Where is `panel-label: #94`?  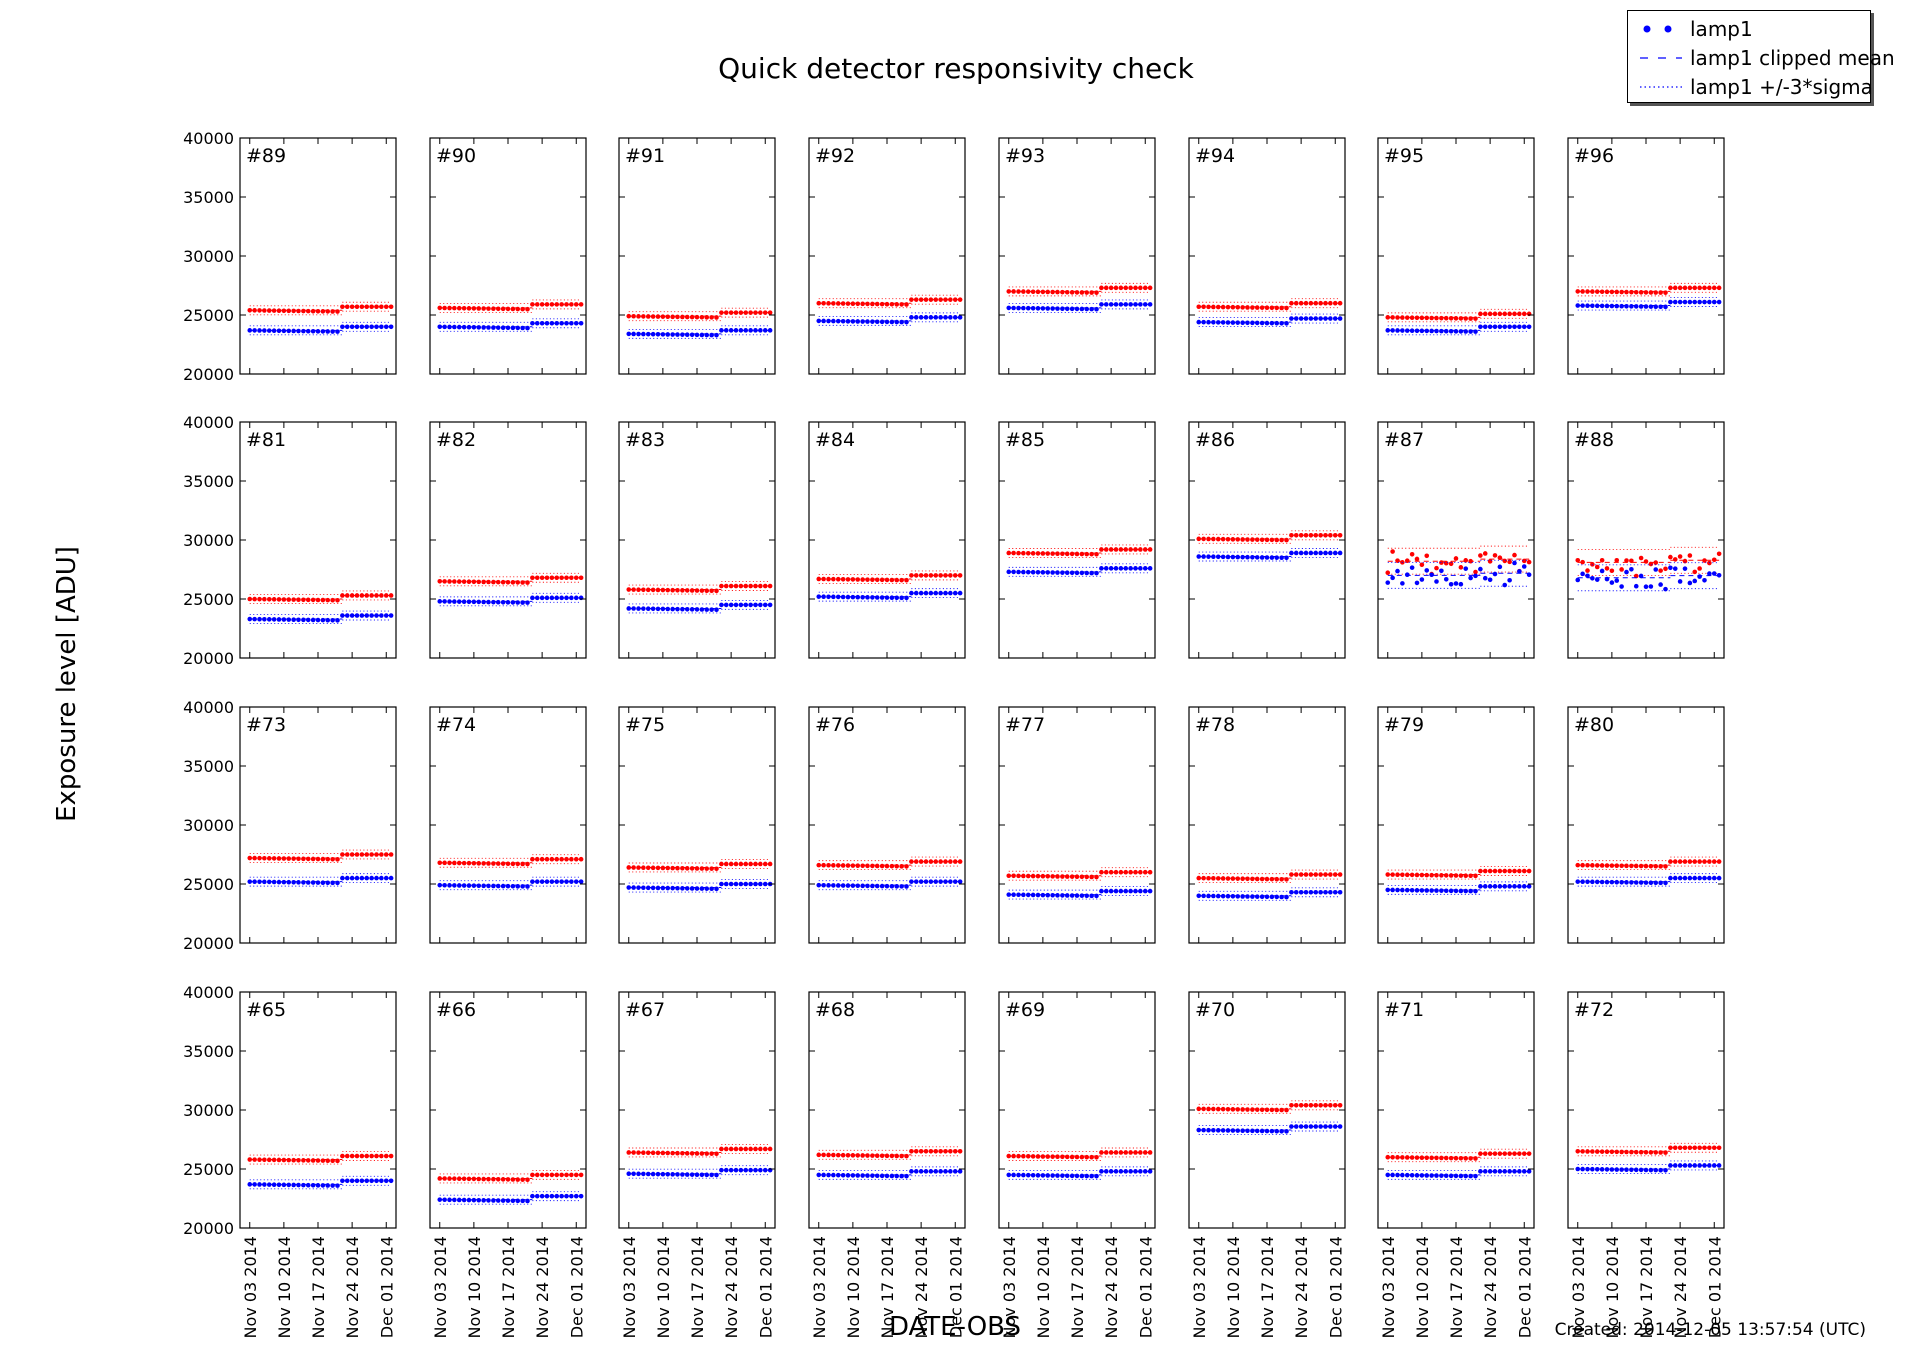
panel-label: #94 is located at coordinates (1215, 156).